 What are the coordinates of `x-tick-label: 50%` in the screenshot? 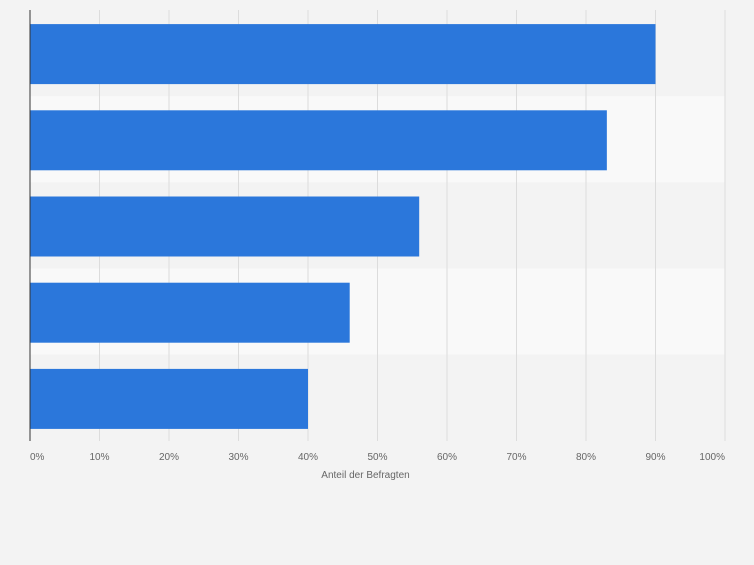 It's located at (377, 457).